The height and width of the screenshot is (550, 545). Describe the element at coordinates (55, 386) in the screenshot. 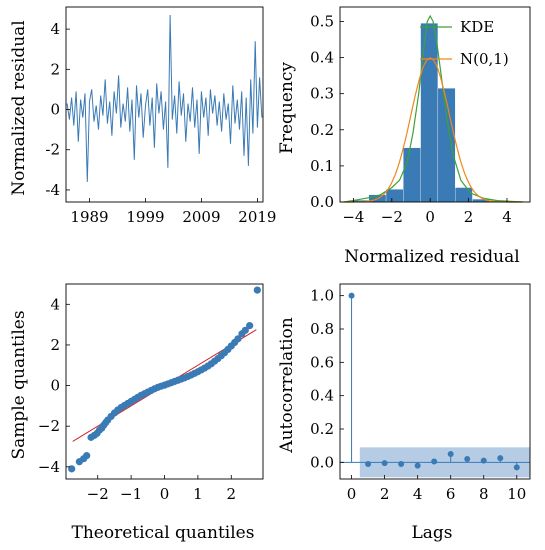

I see `qq-ytick-label: 0` at that location.